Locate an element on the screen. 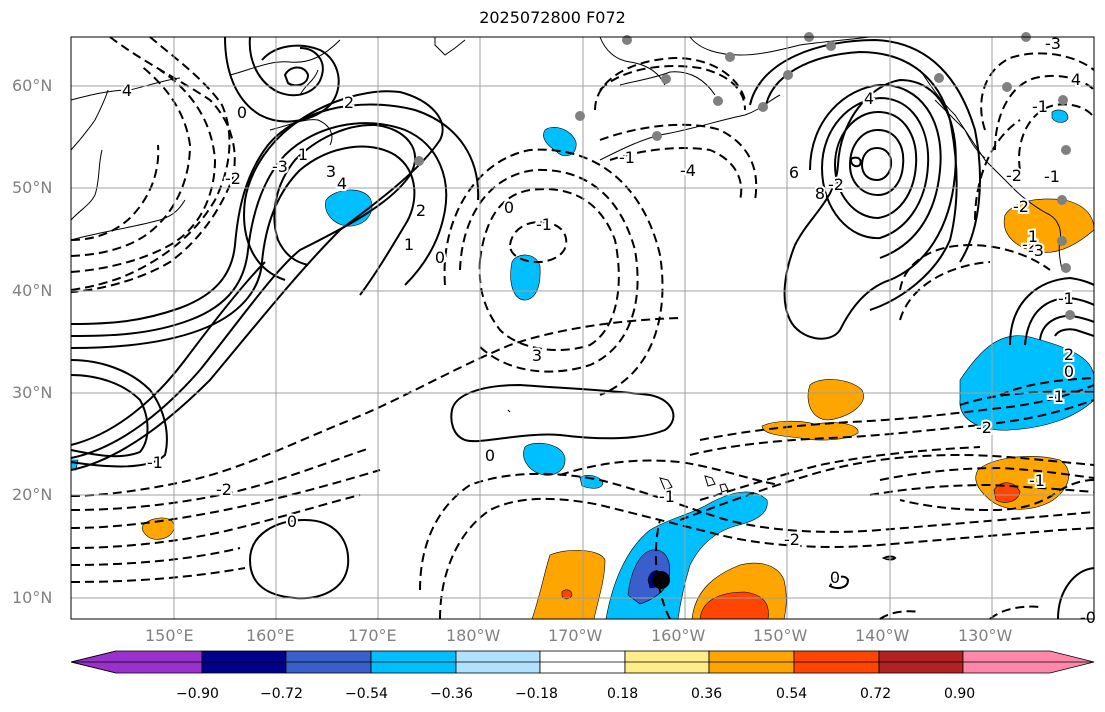 The height and width of the screenshot is (712, 1105). lat-label: 50°N is located at coordinates (32, 187).